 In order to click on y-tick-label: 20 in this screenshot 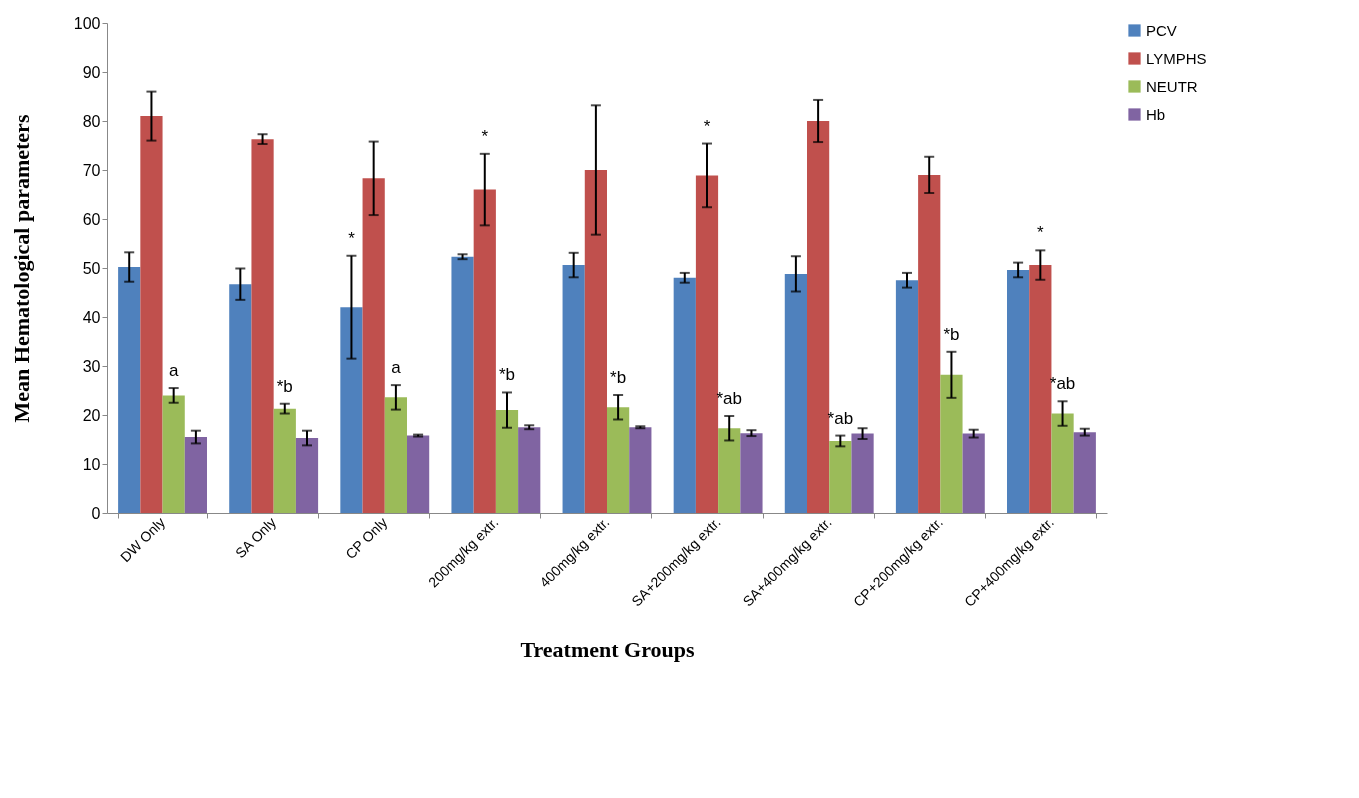, I will do `click(91, 415)`.